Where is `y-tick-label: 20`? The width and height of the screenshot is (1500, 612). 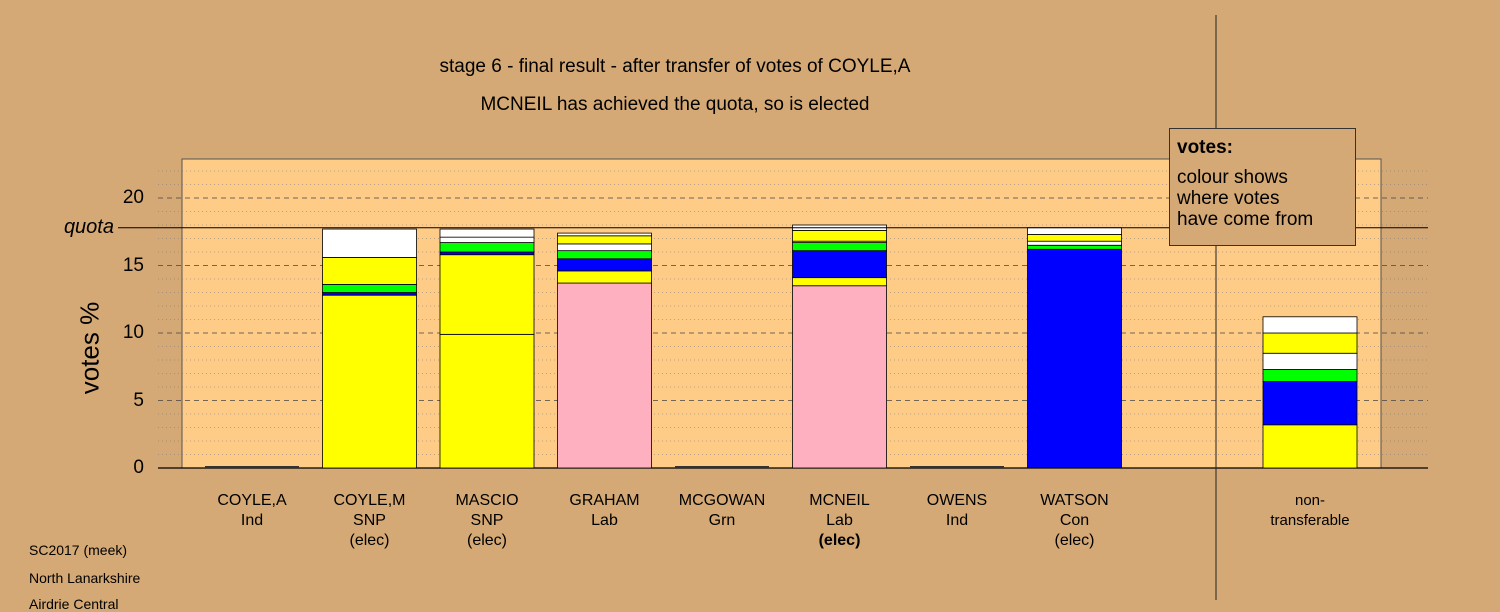 y-tick-label: 20 is located at coordinates (133, 197).